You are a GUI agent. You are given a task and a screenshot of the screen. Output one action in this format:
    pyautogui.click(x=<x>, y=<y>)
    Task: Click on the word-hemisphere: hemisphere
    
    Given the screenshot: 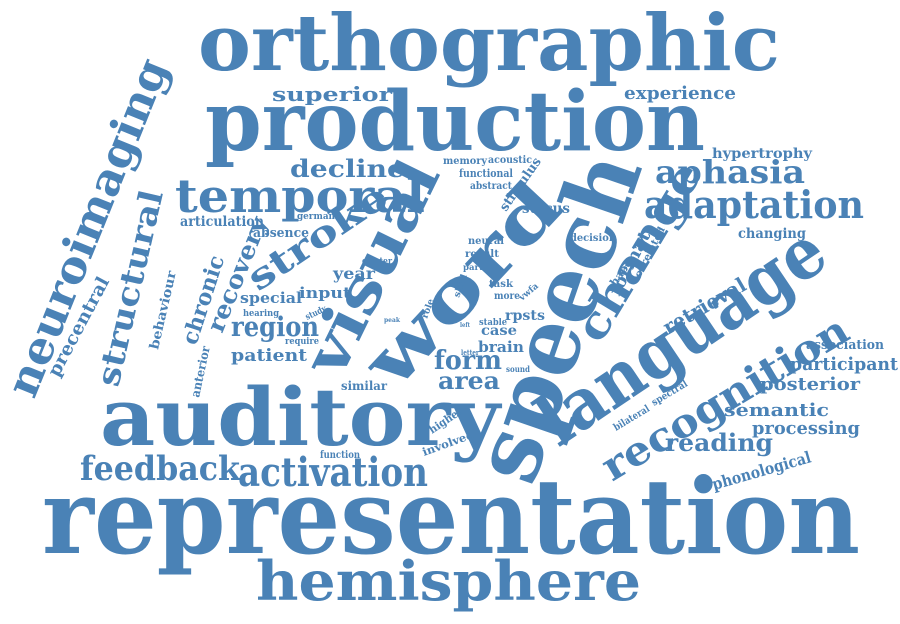 What is the action you would take?
    pyautogui.click(x=448, y=581)
    